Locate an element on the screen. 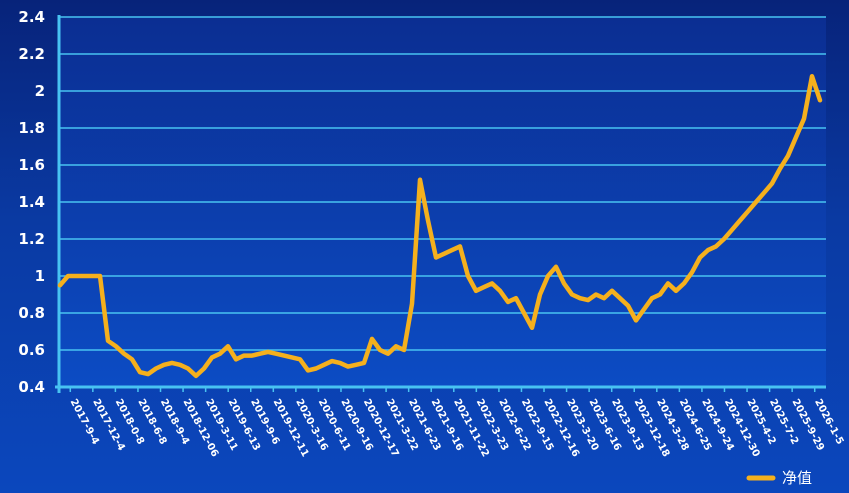  y-tick-labels: 0.4 0.6 0.8 1 1.2 1.4 1.6 1.8 2 2.2 2.4 is located at coordinates (31, 202).